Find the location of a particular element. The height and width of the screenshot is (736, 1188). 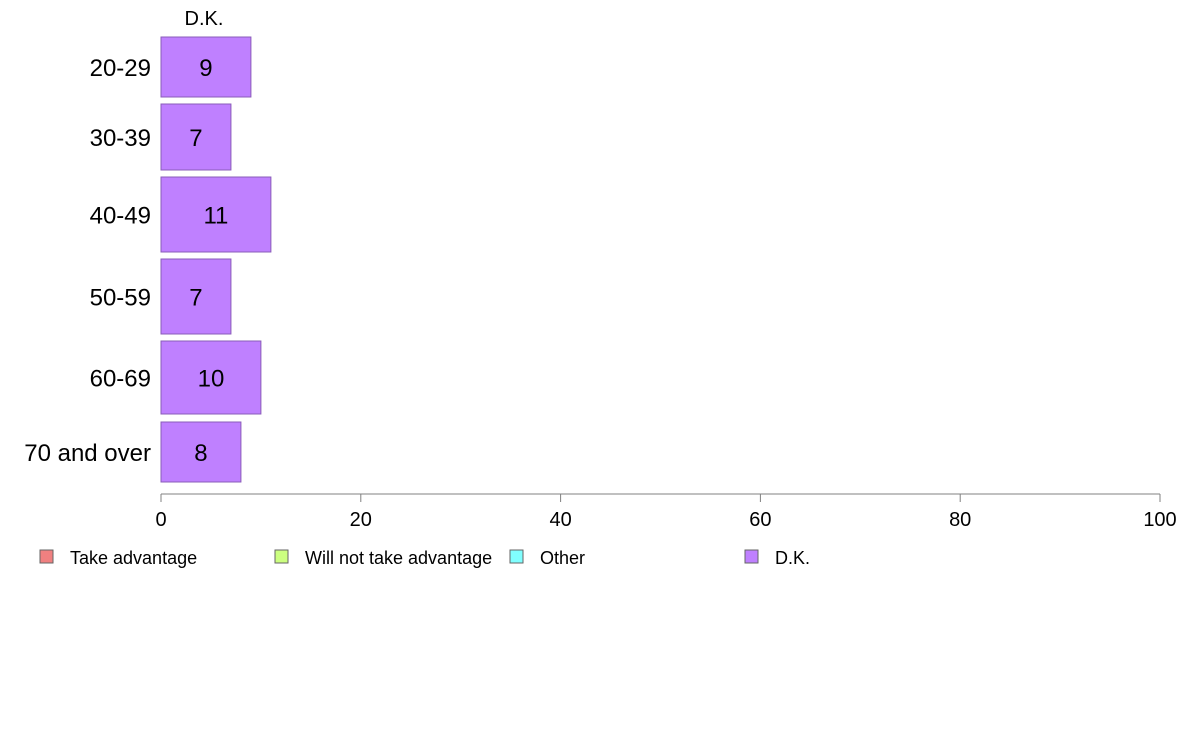

legend-label-d-k-: D.K. is located at coordinates (792, 558).